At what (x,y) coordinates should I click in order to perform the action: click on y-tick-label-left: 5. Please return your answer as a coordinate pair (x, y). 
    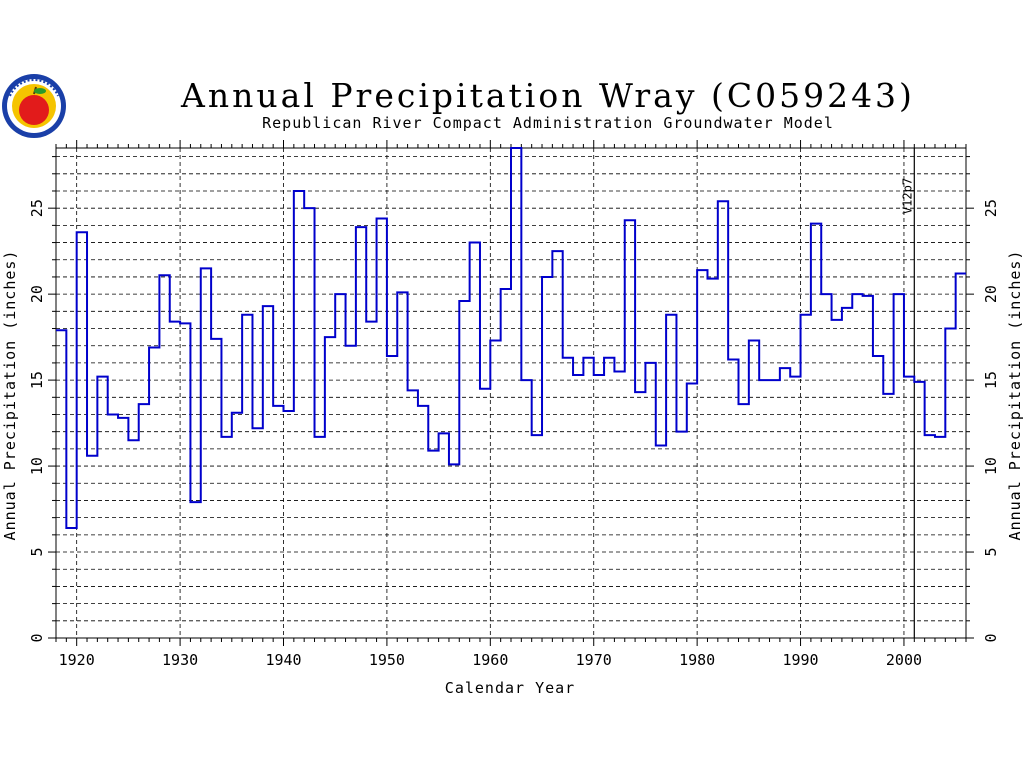
    Looking at the image, I should click on (37, 552).